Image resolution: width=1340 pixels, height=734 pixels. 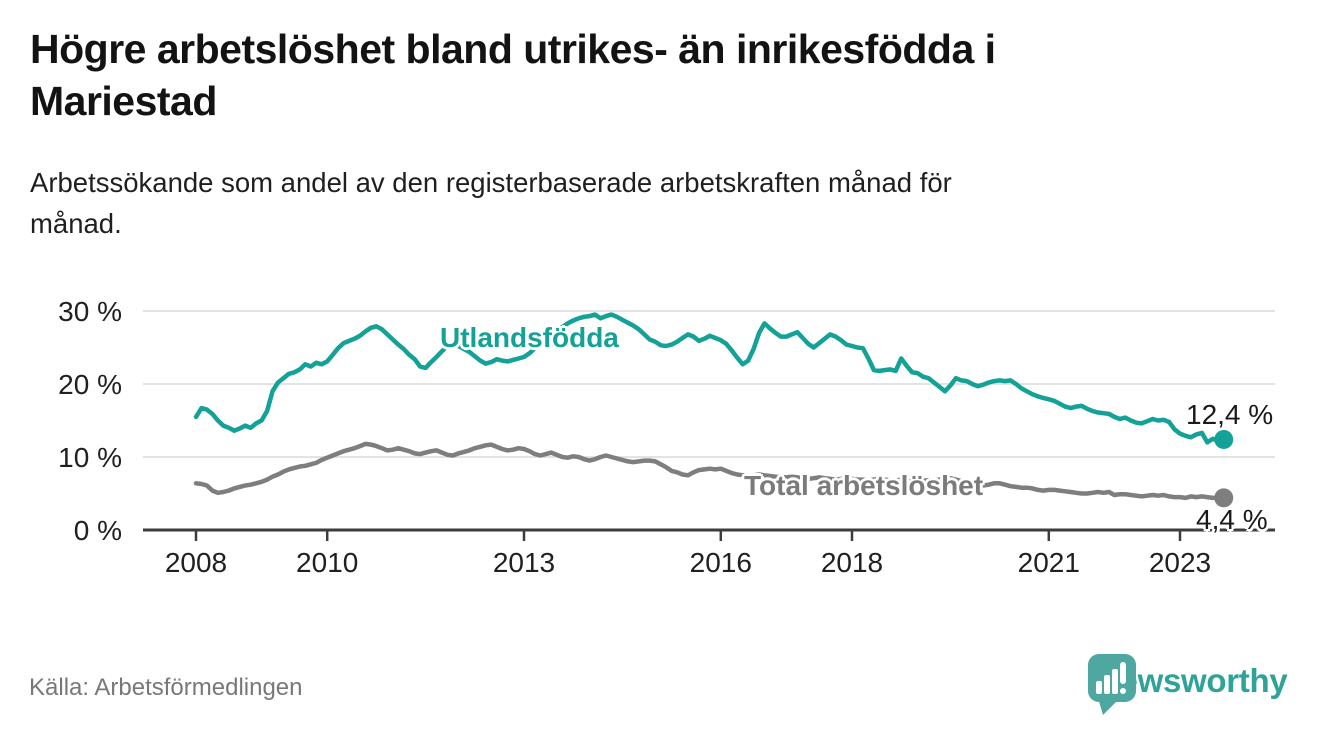 I want to click on source-credit: Källa: Arbetsförmedlingen, so click(x=166, y=687).